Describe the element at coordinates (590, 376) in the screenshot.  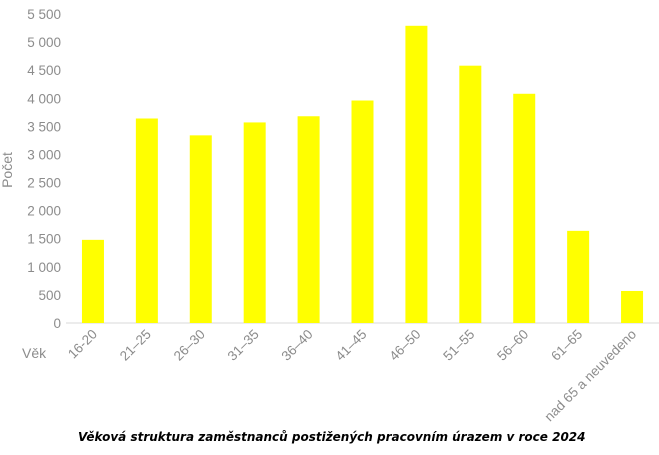
I see `x-tick-label: nad 65 a neuvedeno` at that location.